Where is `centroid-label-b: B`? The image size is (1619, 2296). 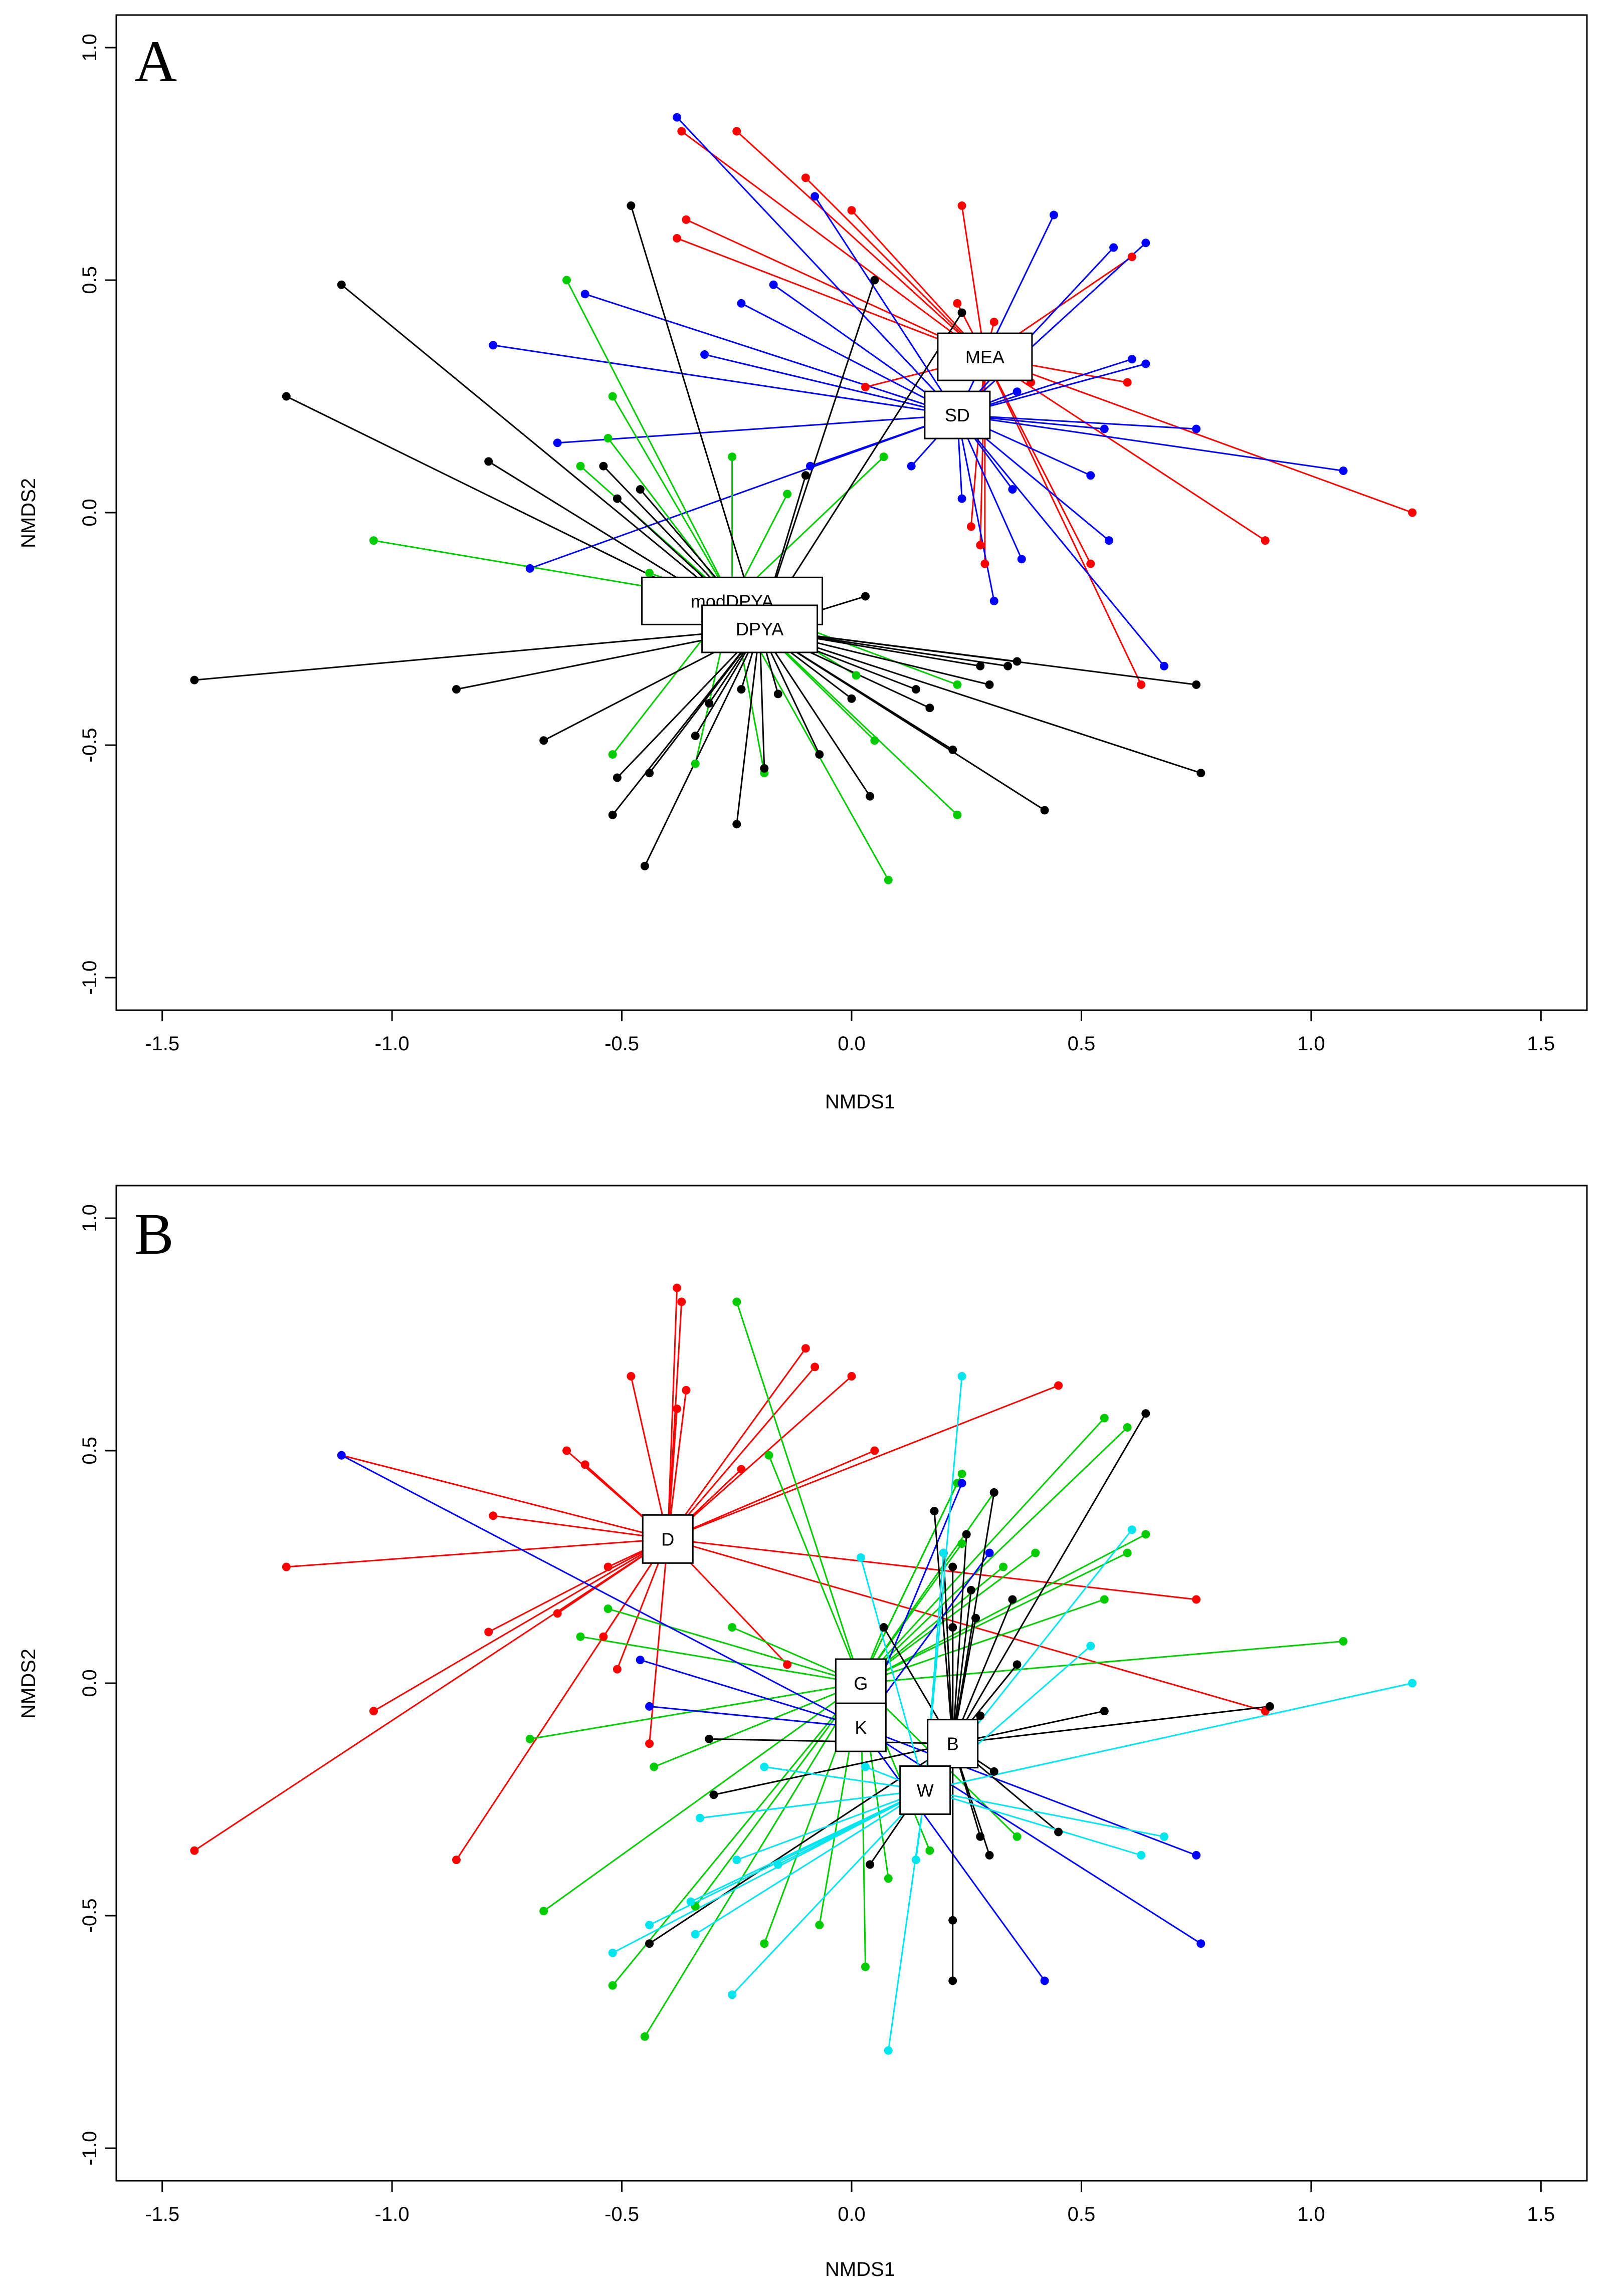
centroid-label-b: B is located at coordinates (953, 1744).